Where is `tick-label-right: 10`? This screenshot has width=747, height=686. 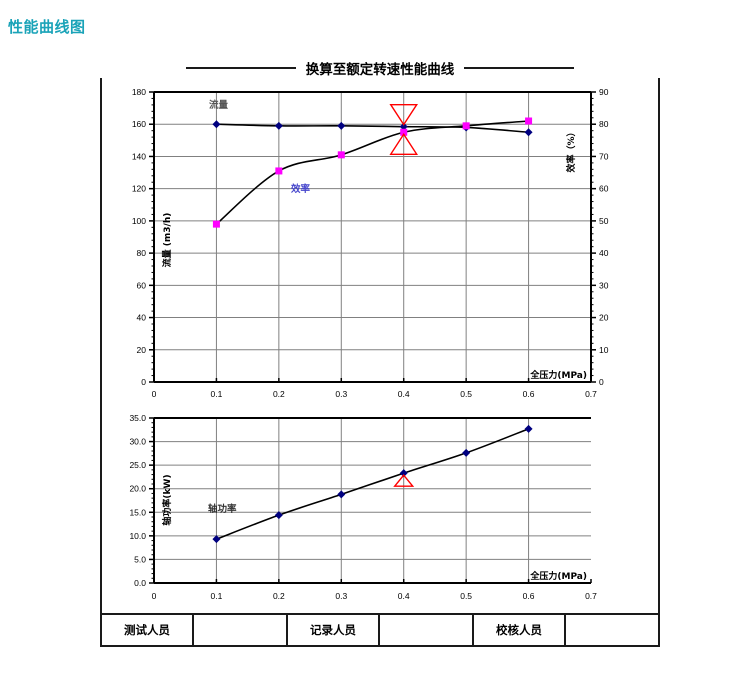 tick-label-right: 10 is located at coordinates (604, 350).